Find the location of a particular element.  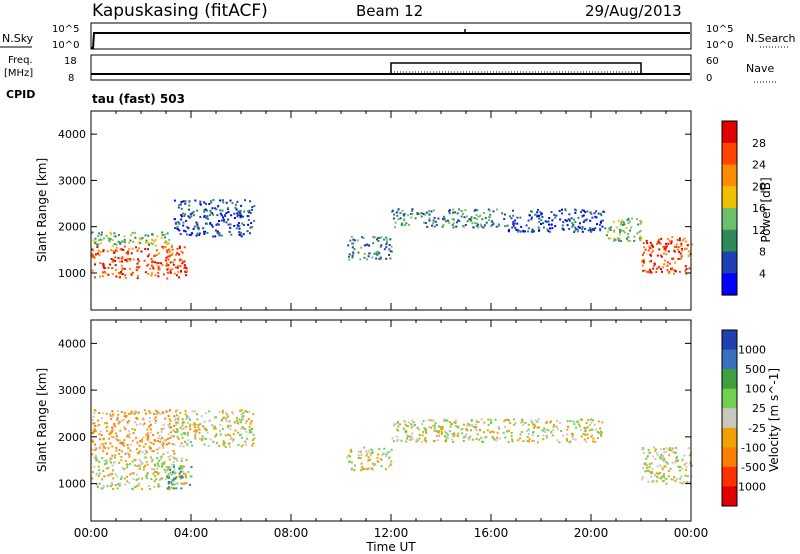

velocity-colorbar-tick: 1000 is located at coordinates (752, 350).